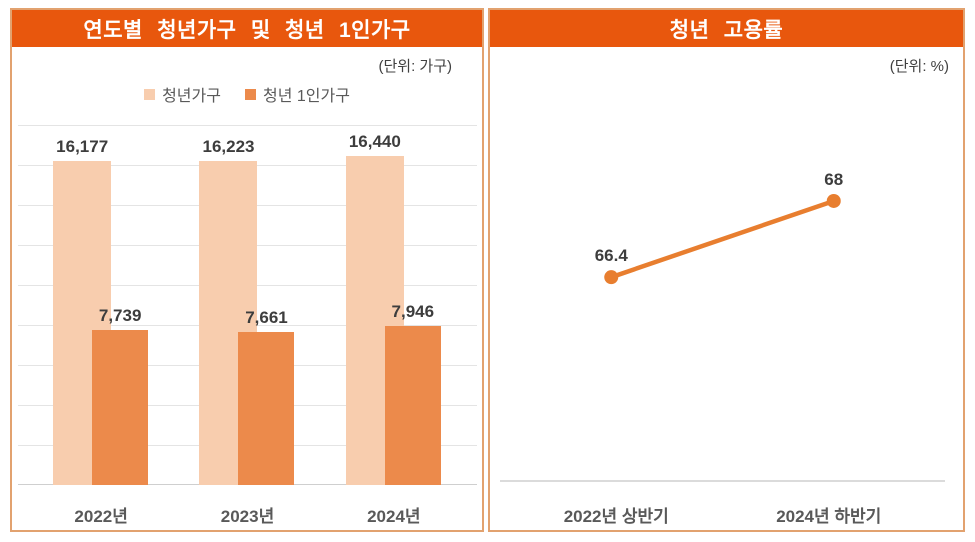 The width and height of the screenshot is (975, 542). I want to click on bar-group-2024년: 16,440 7,946, so click(394, 305).